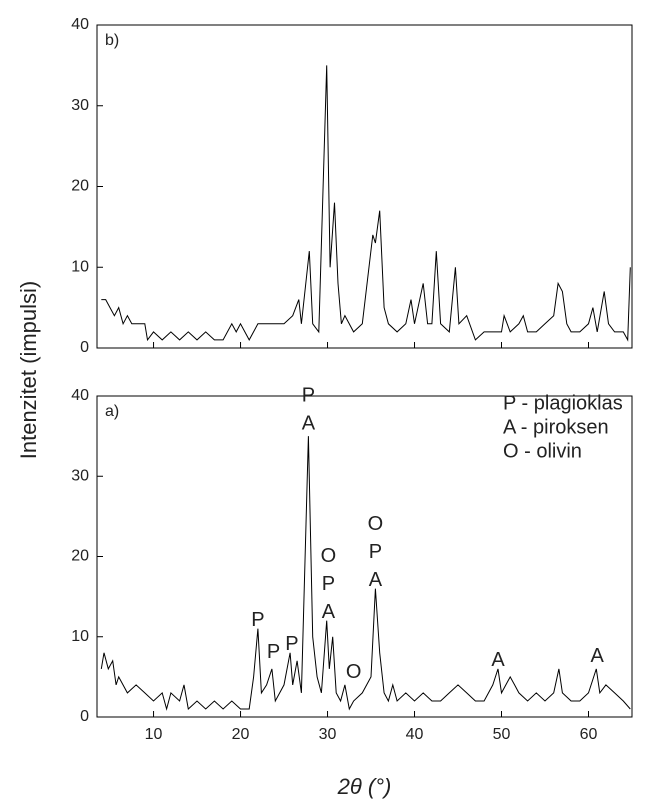  What do you see at coordinates (556, 427) in the screenshot?
I see `legend-note: A - piroksen` at bounding box center [556, 427].